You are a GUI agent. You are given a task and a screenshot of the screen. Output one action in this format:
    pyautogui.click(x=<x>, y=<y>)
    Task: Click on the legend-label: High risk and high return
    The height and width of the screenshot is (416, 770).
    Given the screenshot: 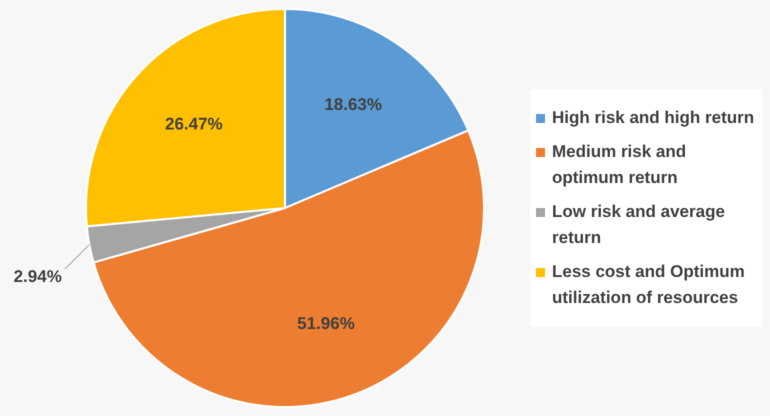 What is the action you would take?
    pyautogui.click(x=653, y=118)
    